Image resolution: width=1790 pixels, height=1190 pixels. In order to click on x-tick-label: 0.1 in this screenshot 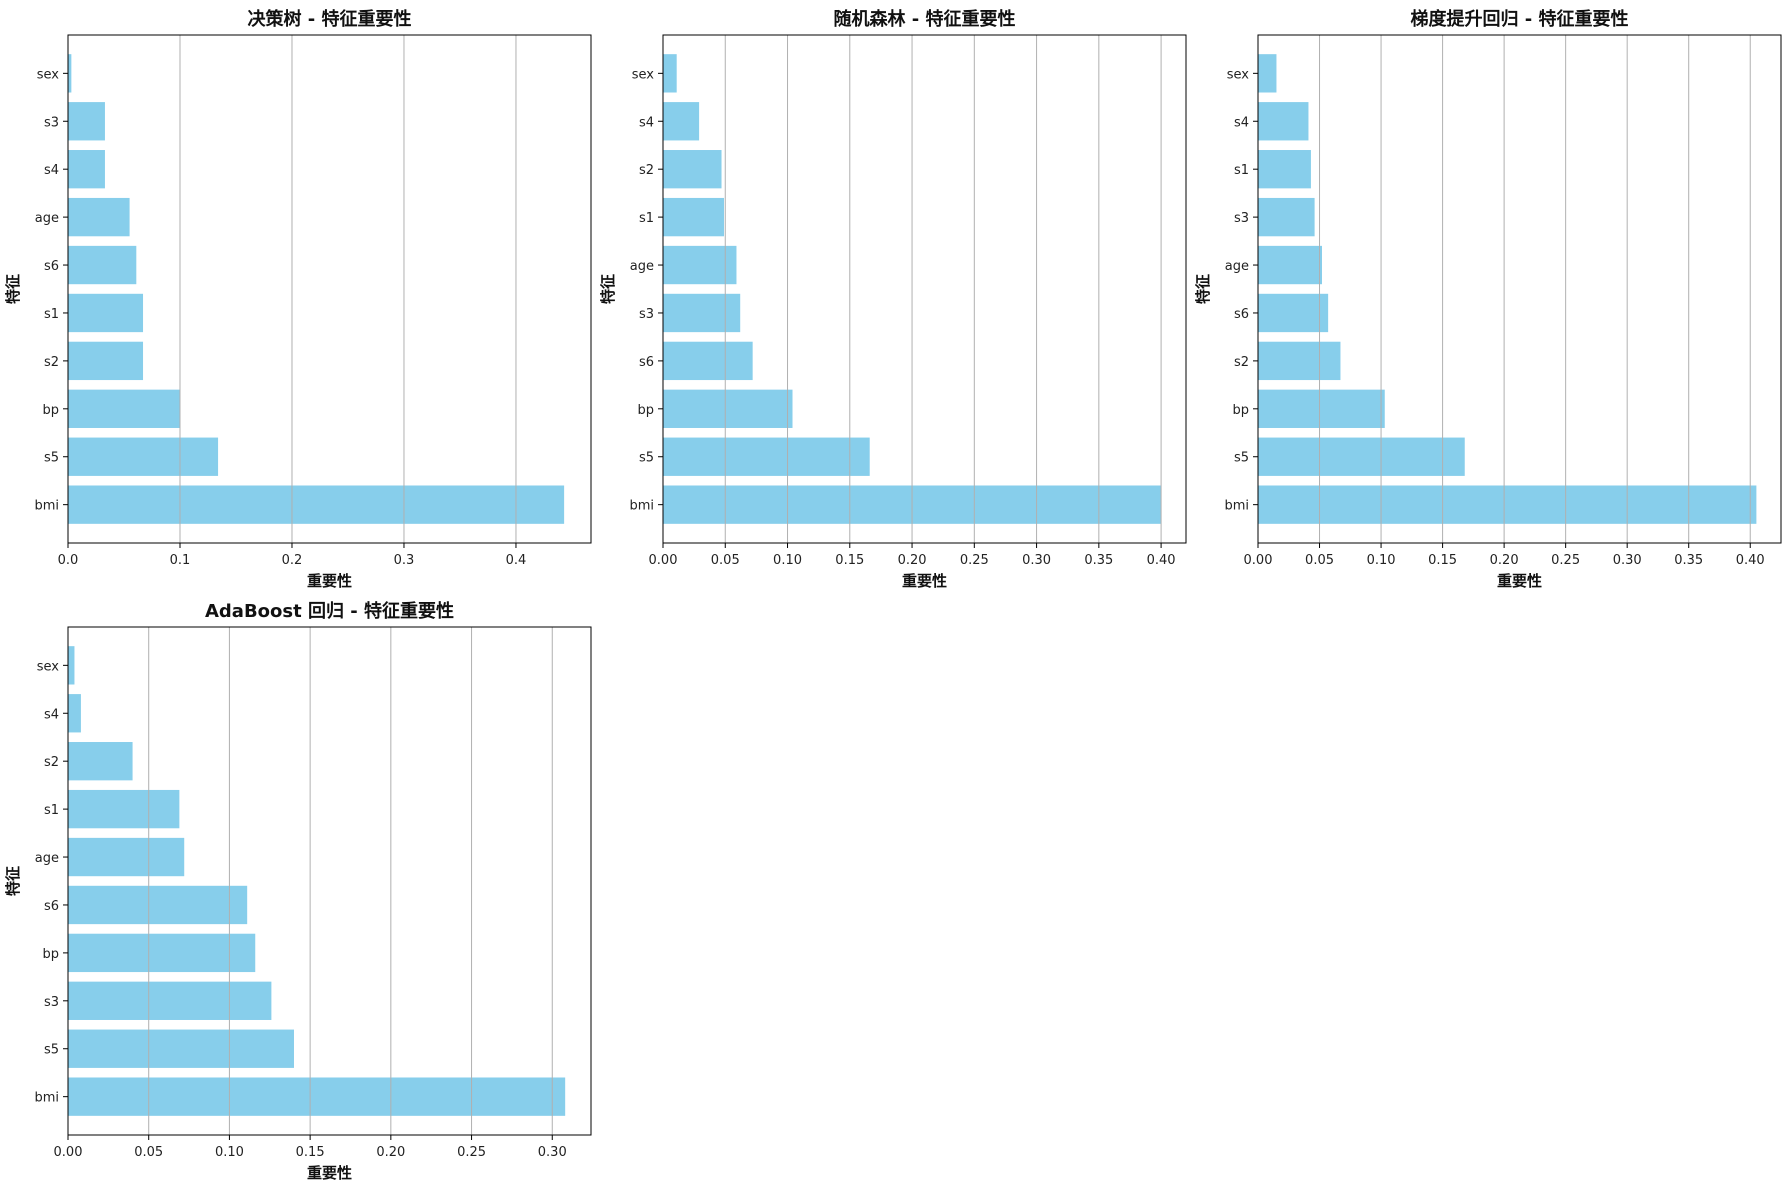, I will do `click(180, 560)`.